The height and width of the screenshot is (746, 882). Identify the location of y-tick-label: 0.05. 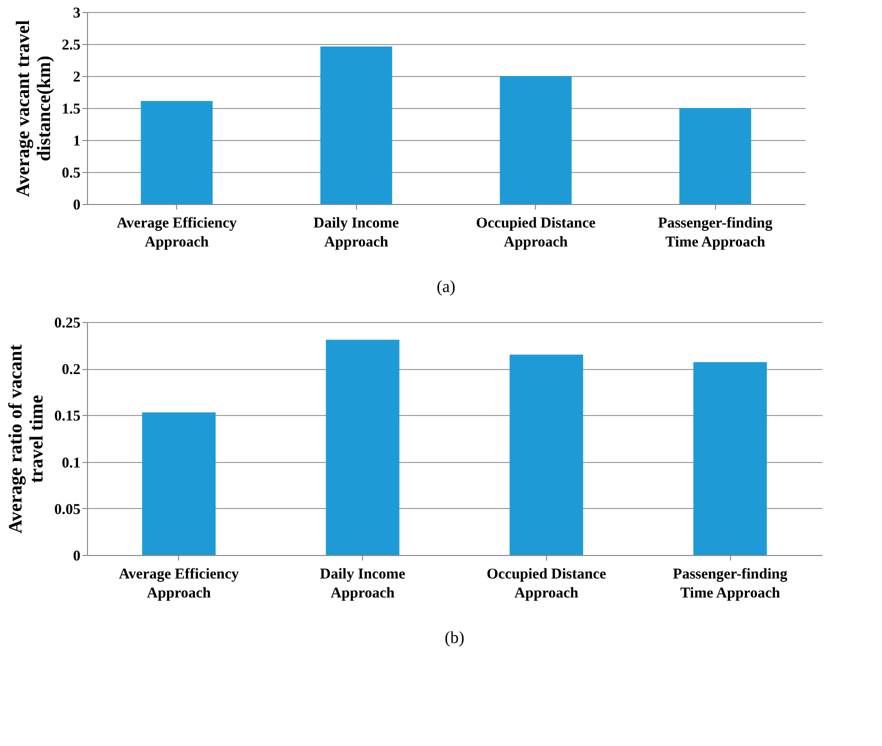
(67, 510).